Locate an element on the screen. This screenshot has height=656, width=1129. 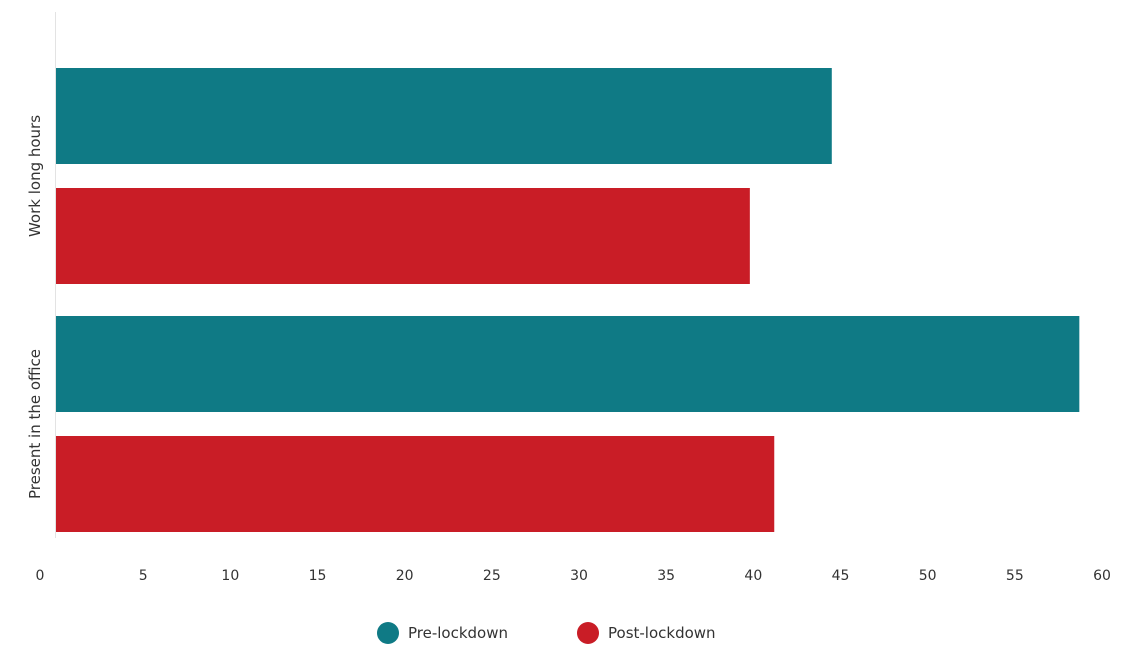
x-tick-label: 0 is located at coordinates (40, 576).